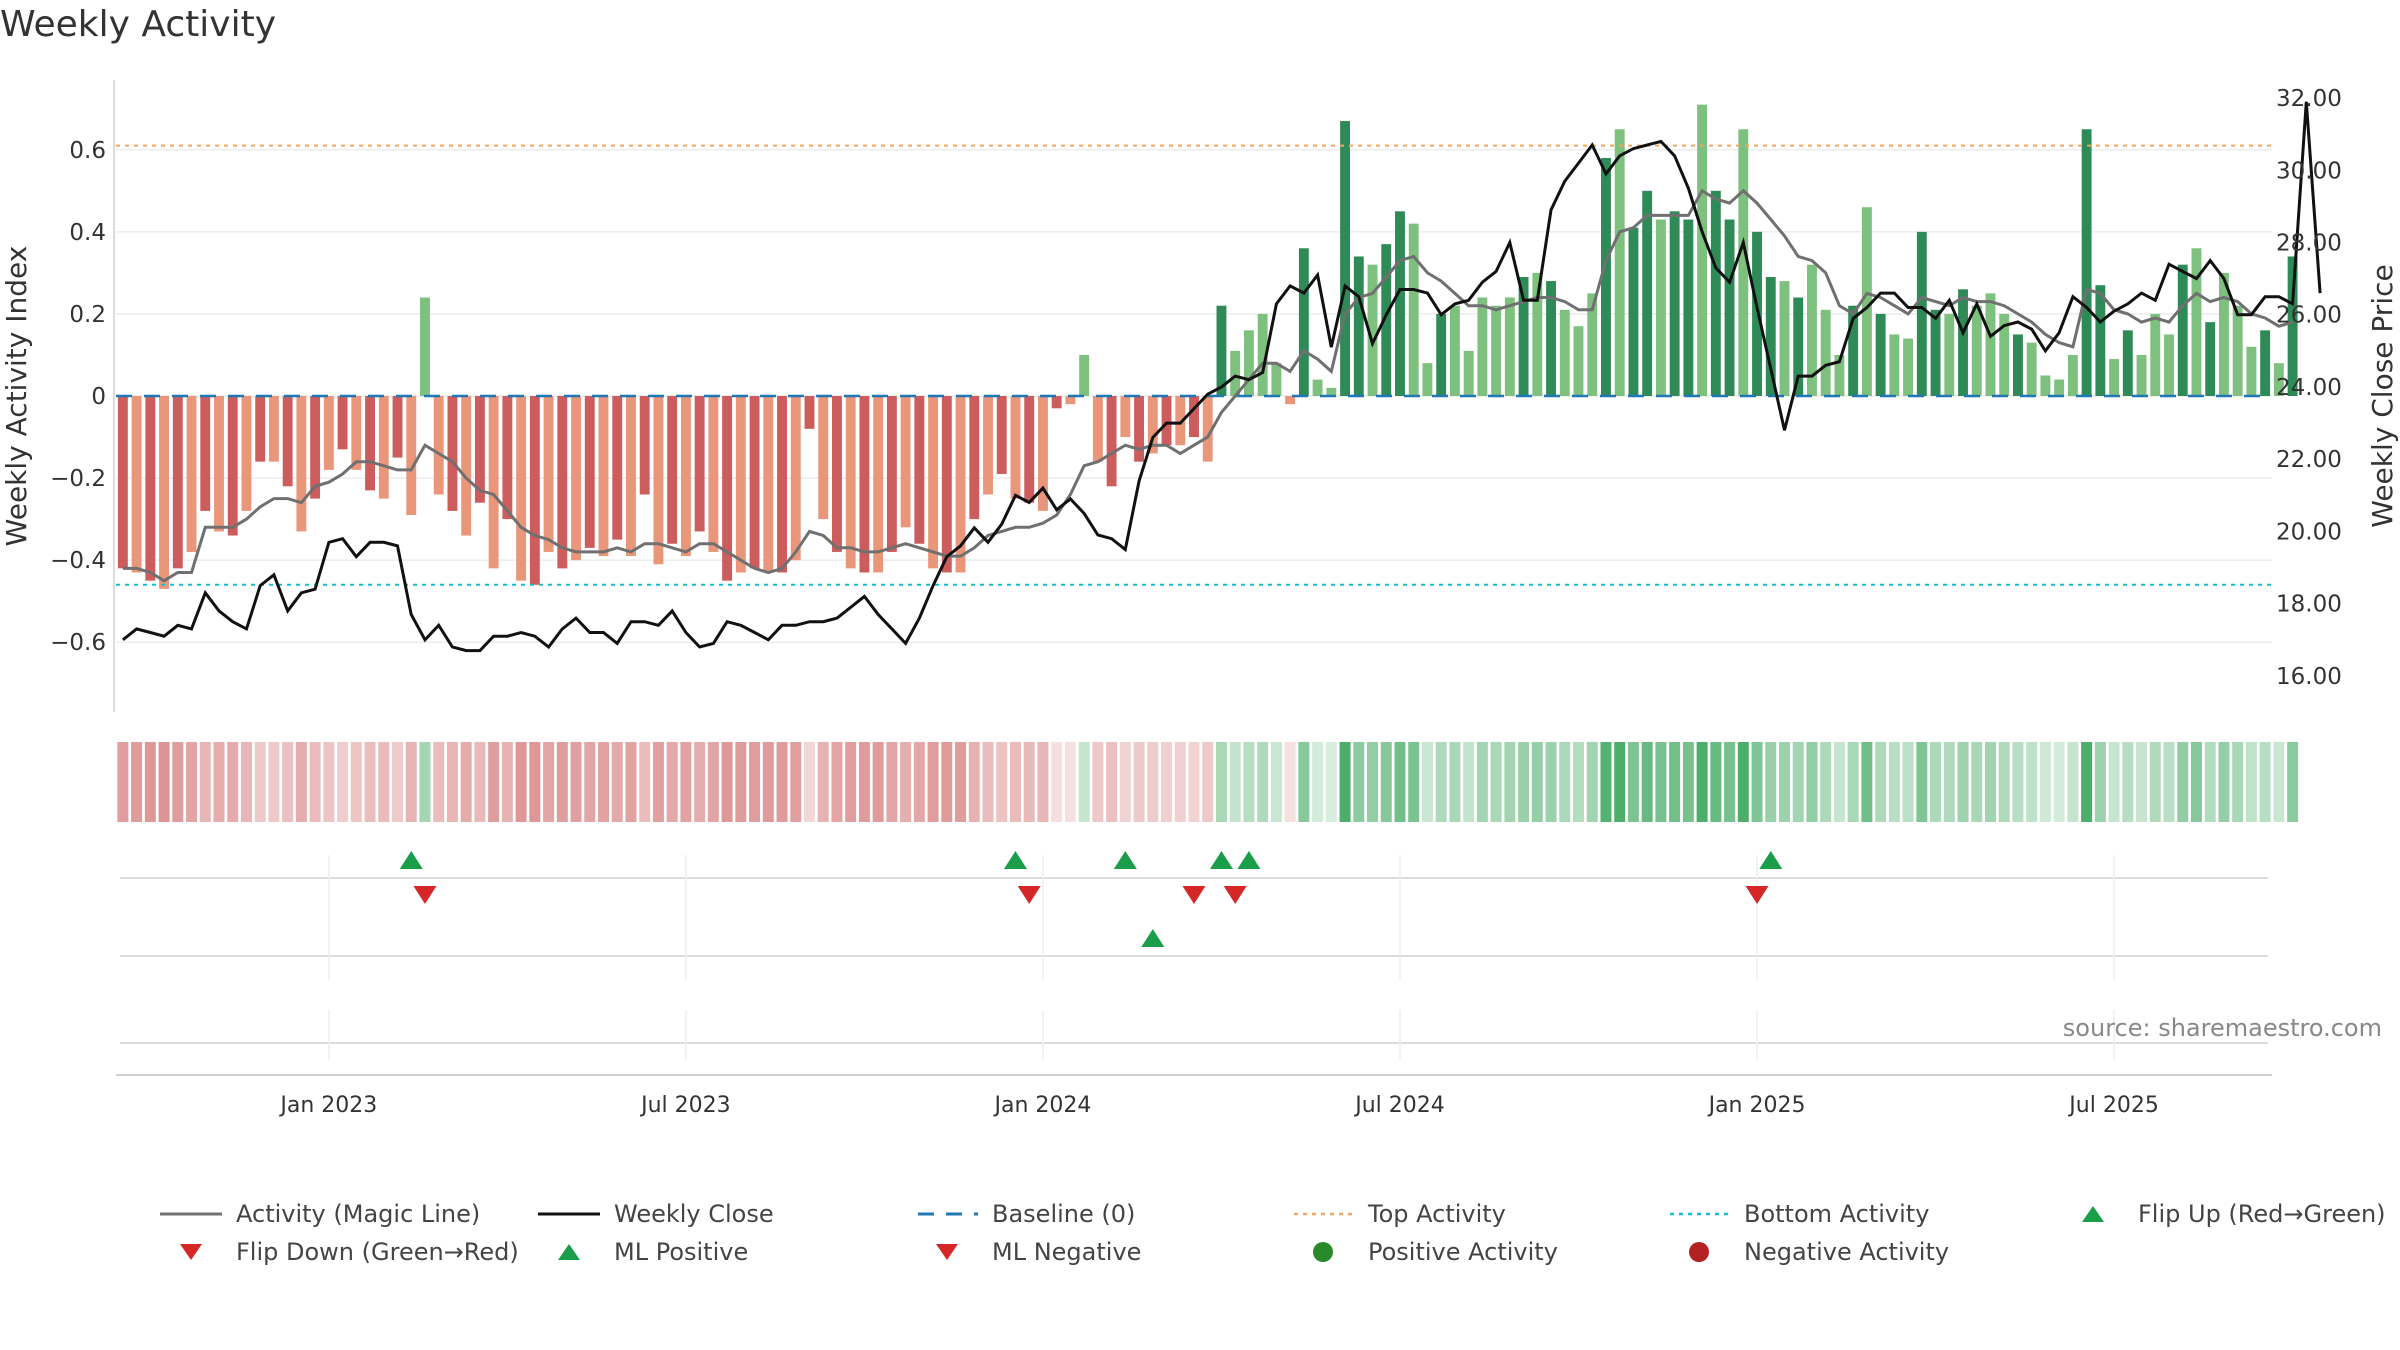 The width and height of the screenshot is (2400, 1350). Describe the element at coordinates (78, 561) in the screenshot. I see `y-tick-label: −0.4` at that location.